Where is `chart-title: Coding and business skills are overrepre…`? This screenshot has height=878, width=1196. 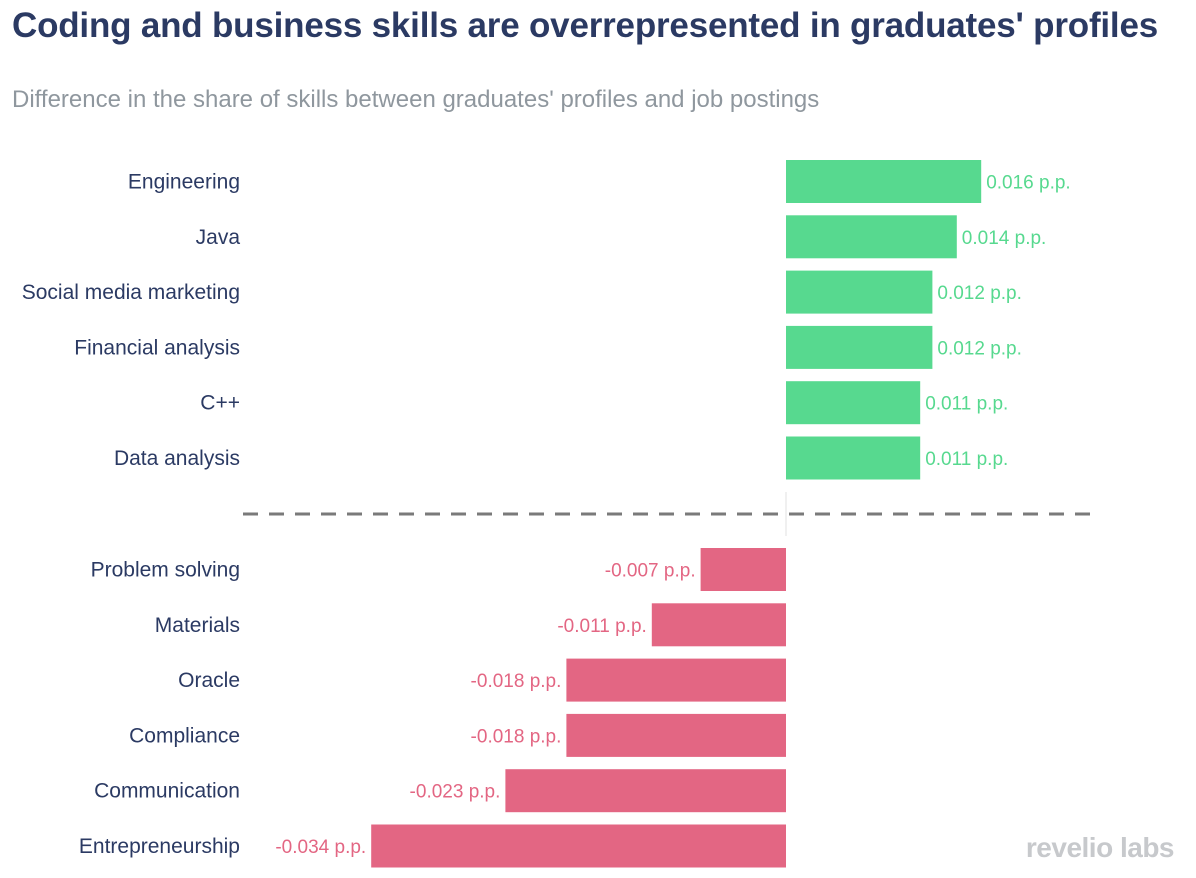
chart-title: Coding and business skills are overrepre… is located at coordinates (585, 25).